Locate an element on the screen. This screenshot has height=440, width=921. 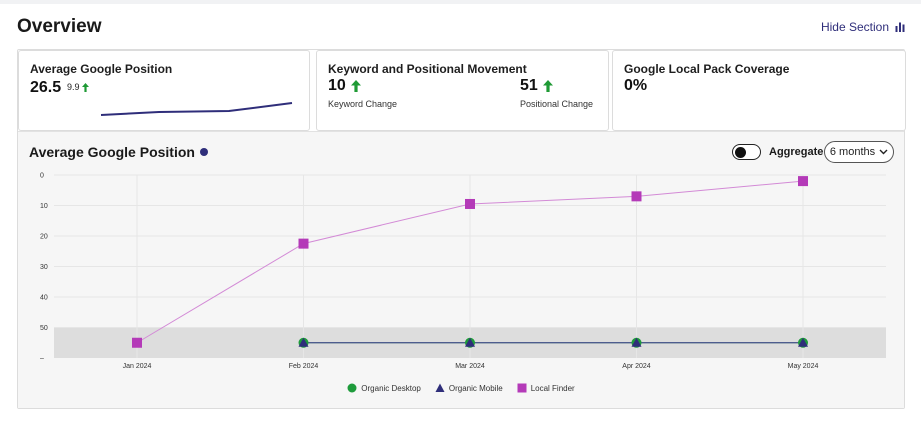
toggle-knob is located at coordinates (740, 152).